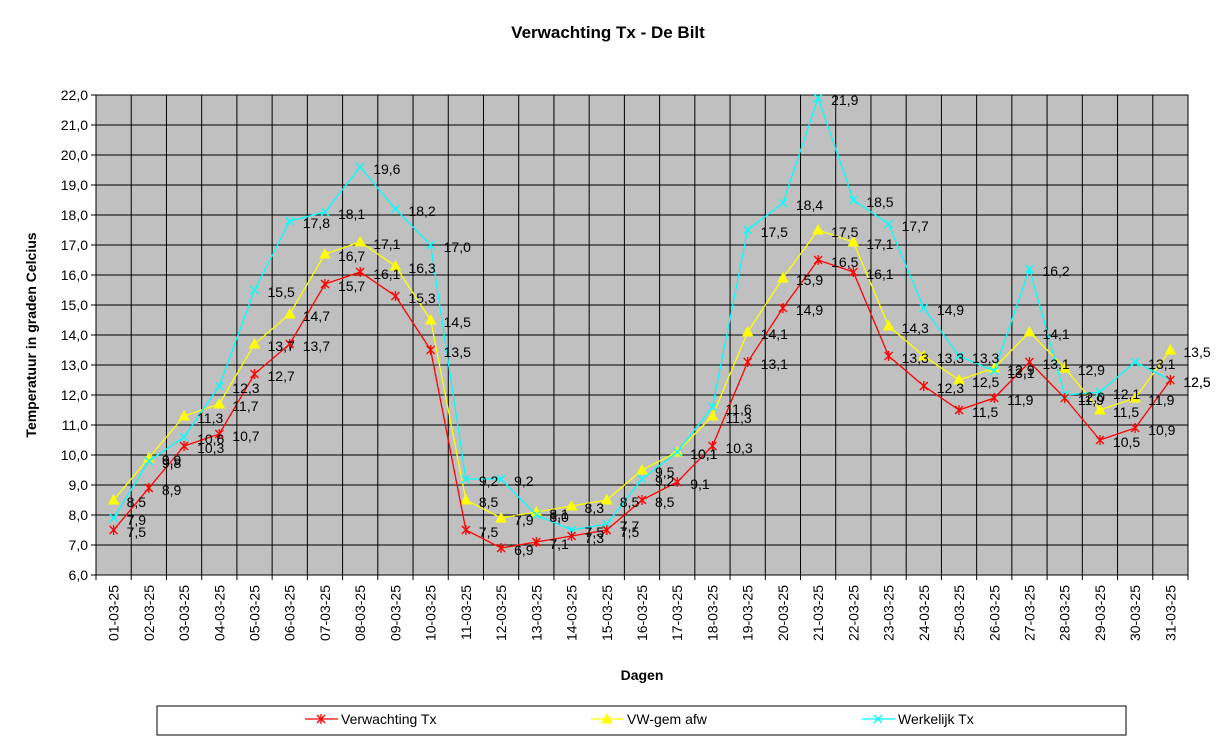  I want to click on data-label: 7,7, so click(630, 526).